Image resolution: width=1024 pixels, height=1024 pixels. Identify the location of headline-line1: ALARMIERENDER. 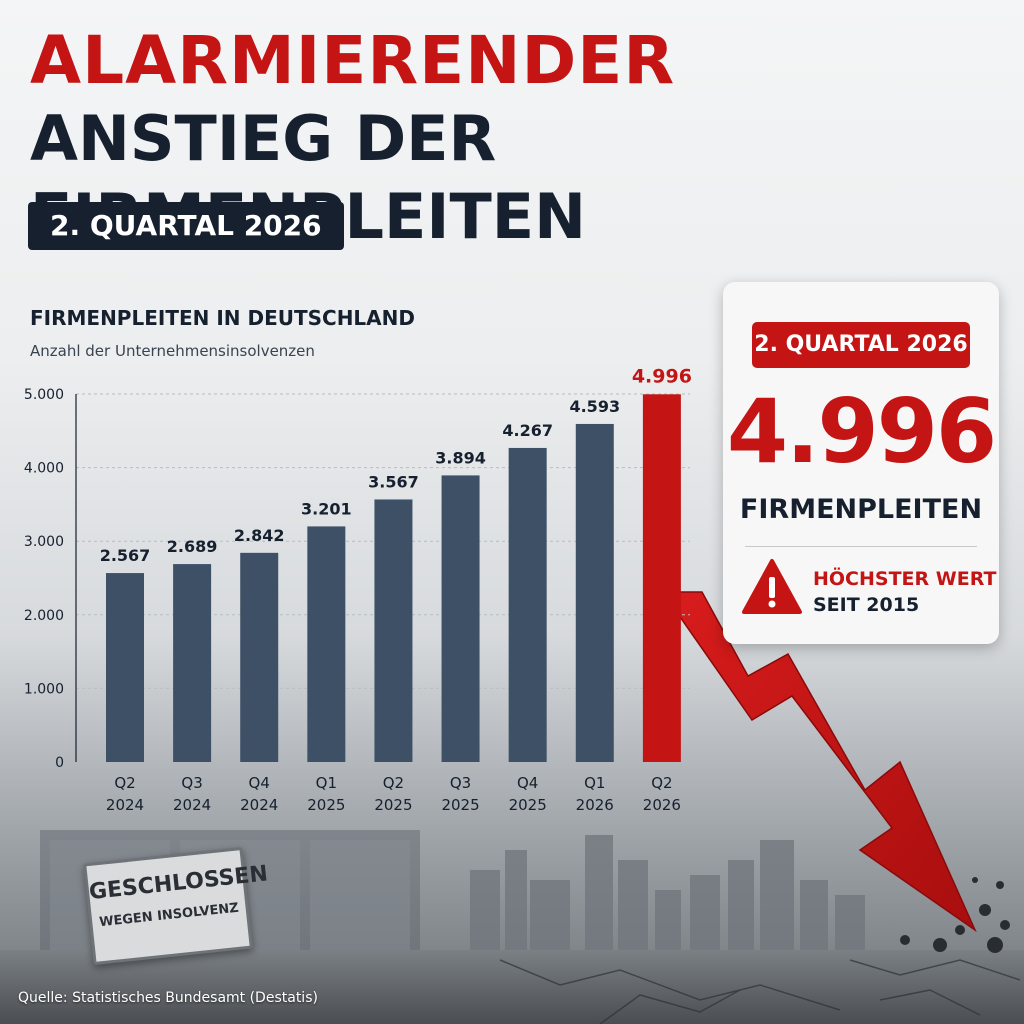
(353, 60).